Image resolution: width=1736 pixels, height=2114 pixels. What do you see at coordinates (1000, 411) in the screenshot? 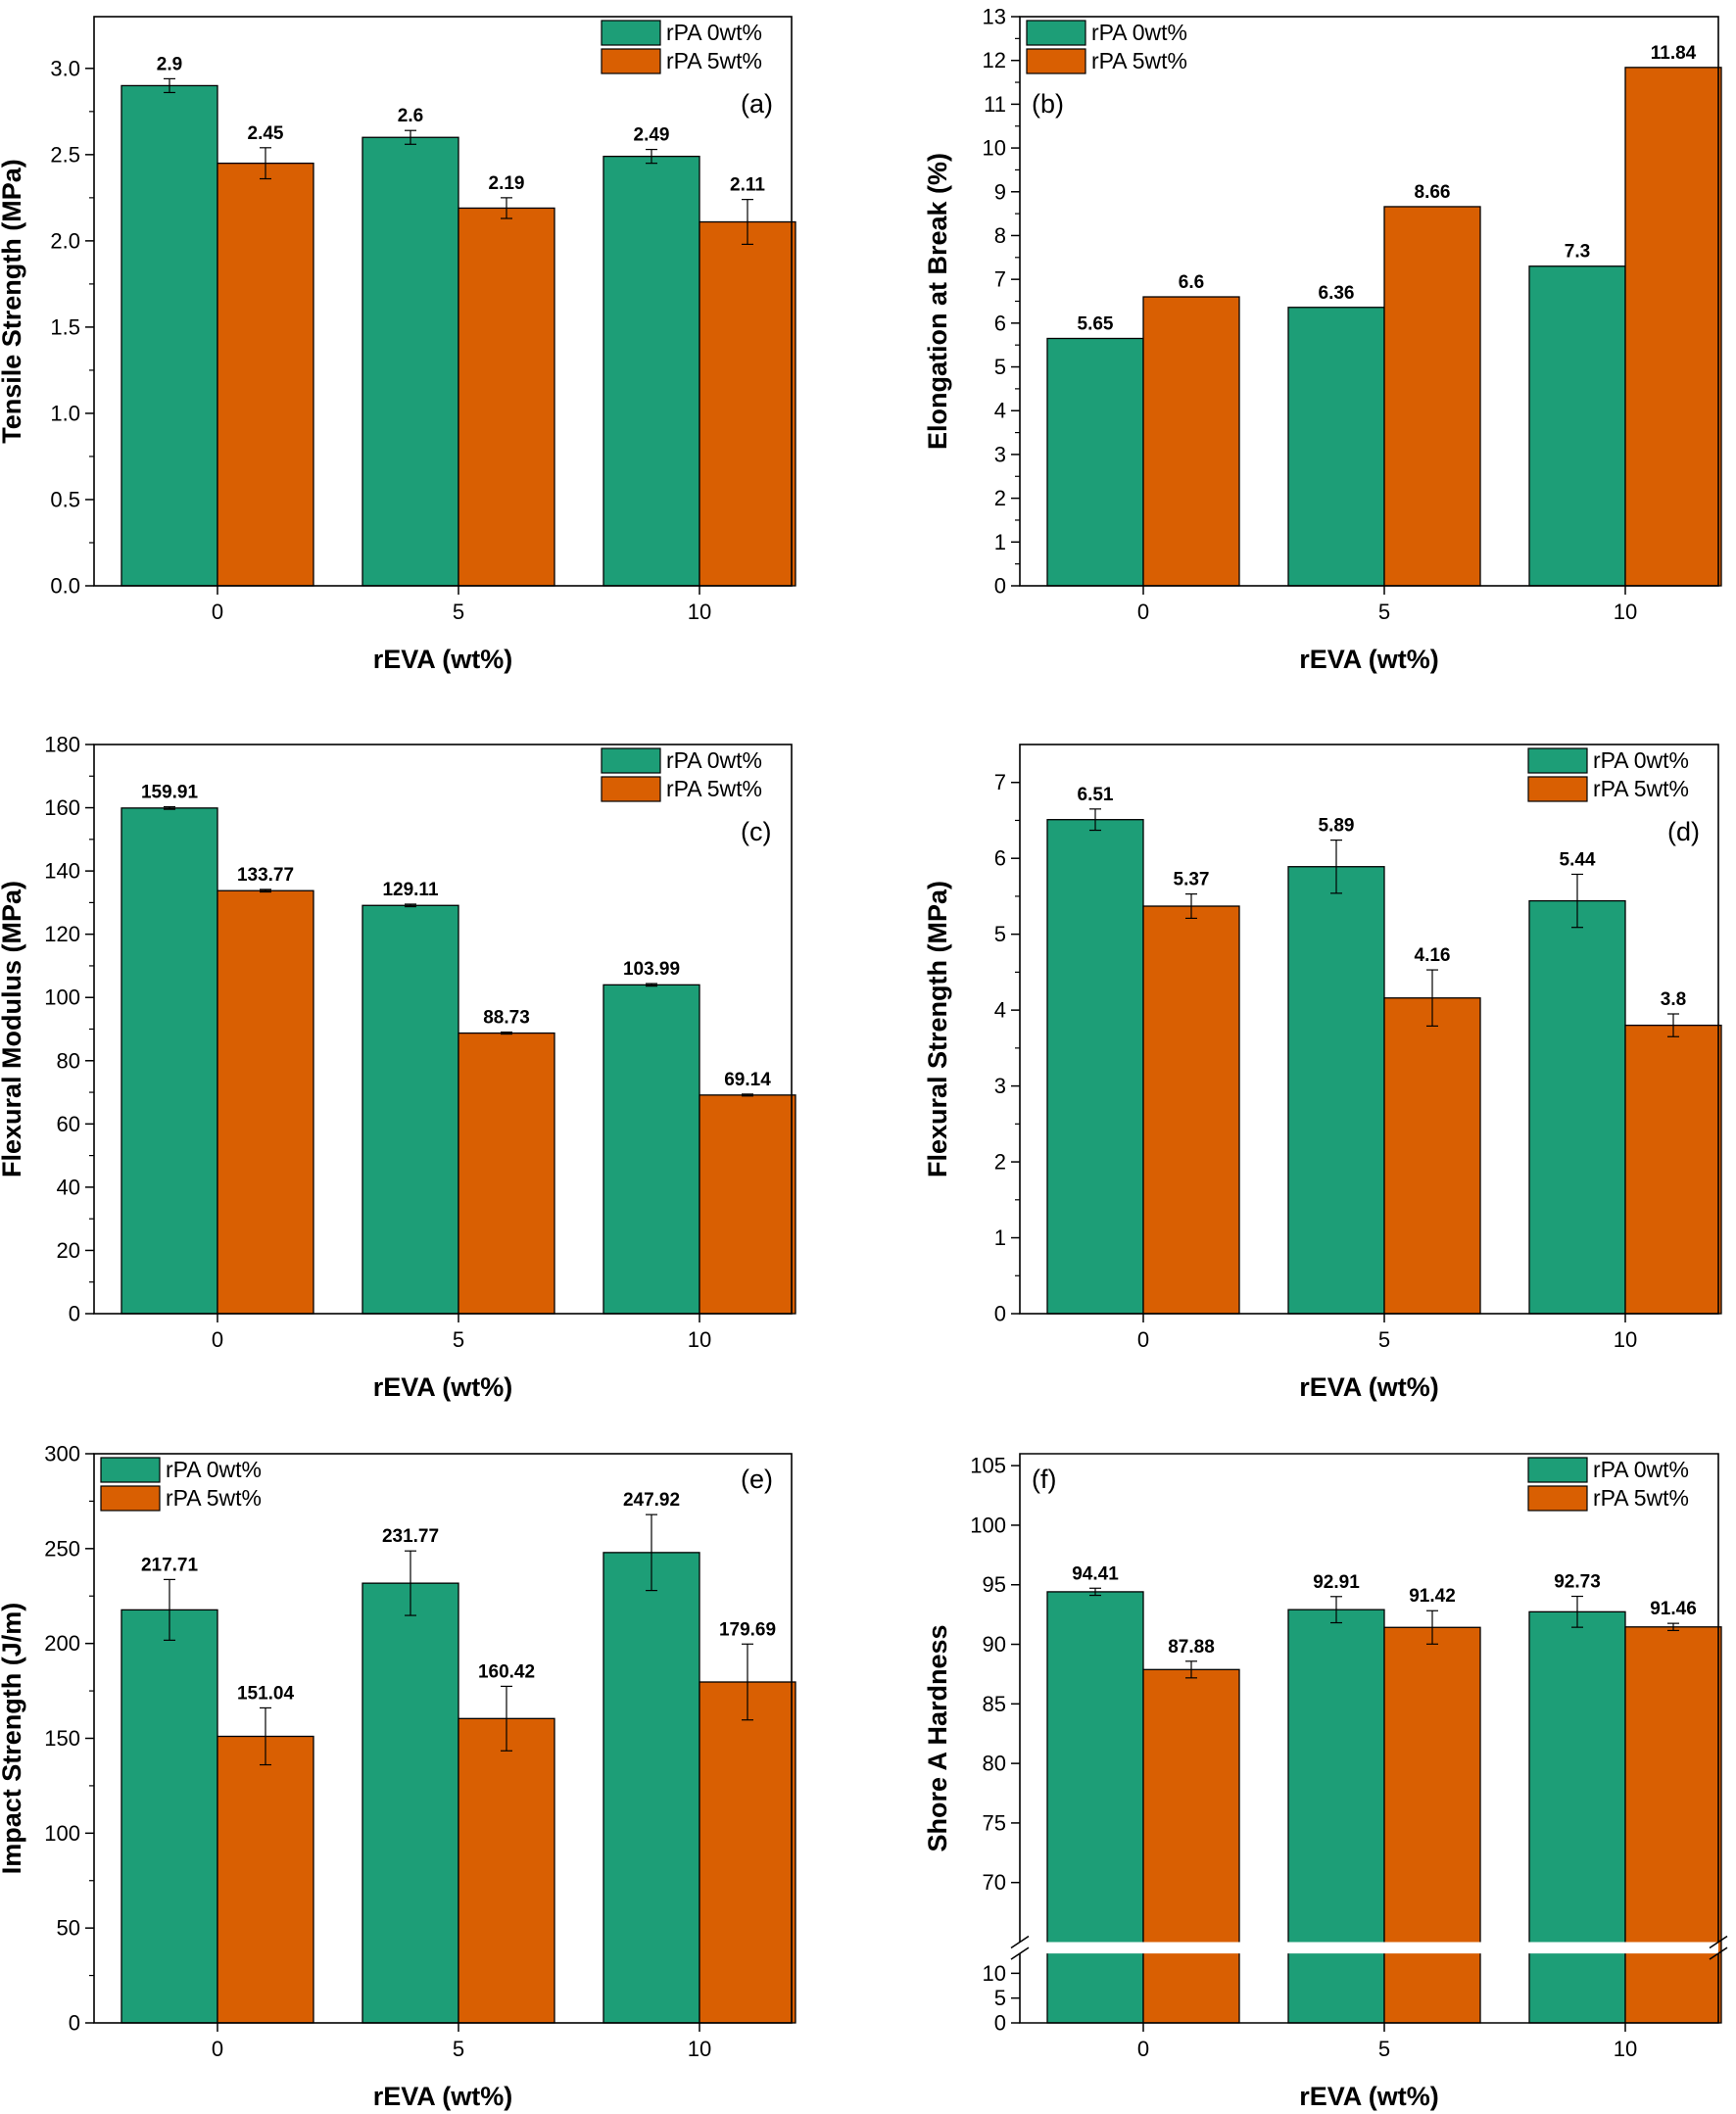
I see `y-tick-label: 4` at bounding box center [1000, 411].